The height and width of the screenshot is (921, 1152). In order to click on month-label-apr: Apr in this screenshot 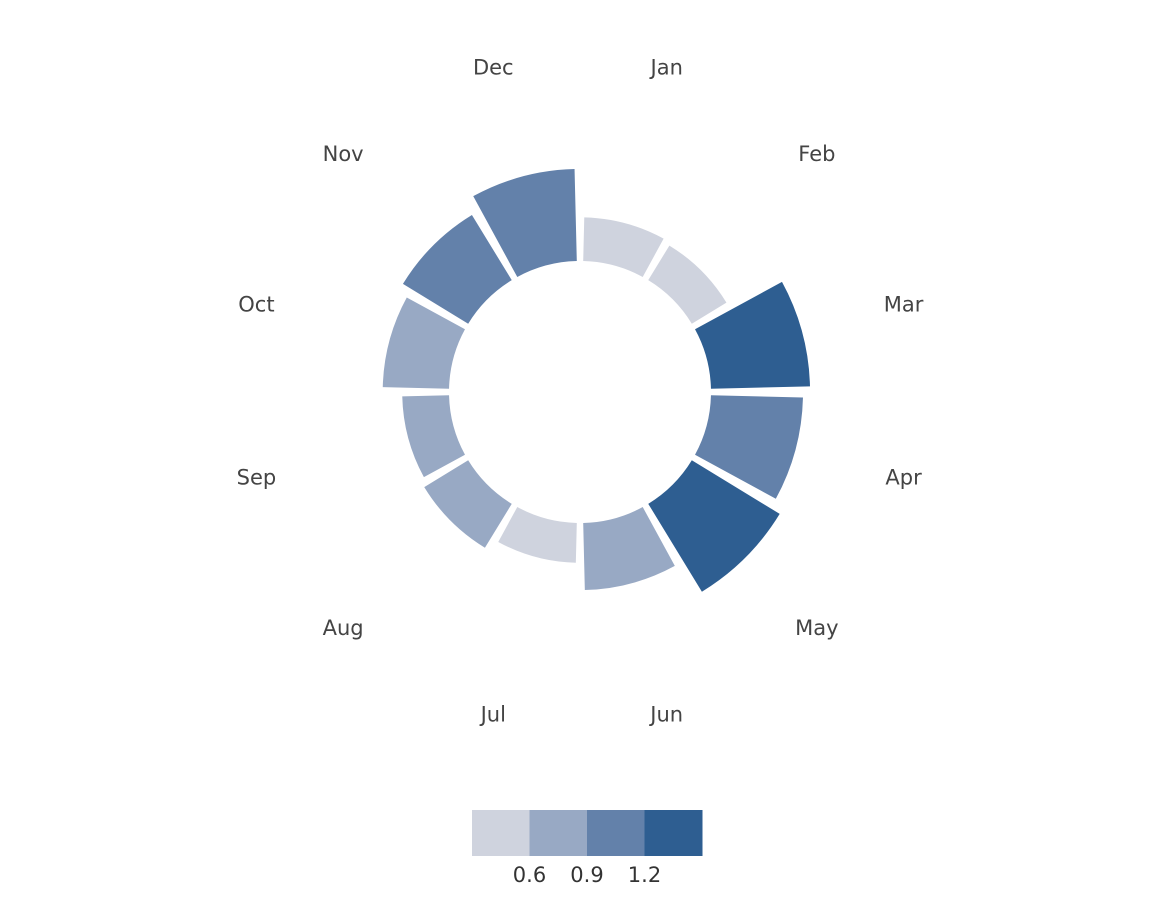, I will do `click(903, 478)`.